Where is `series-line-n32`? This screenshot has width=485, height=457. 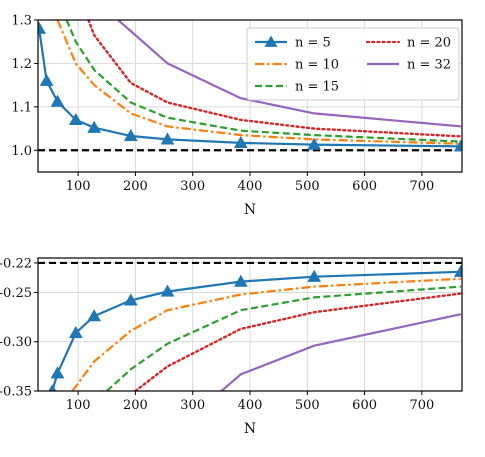
series-line-n32 is located at coordinates (341, 352).